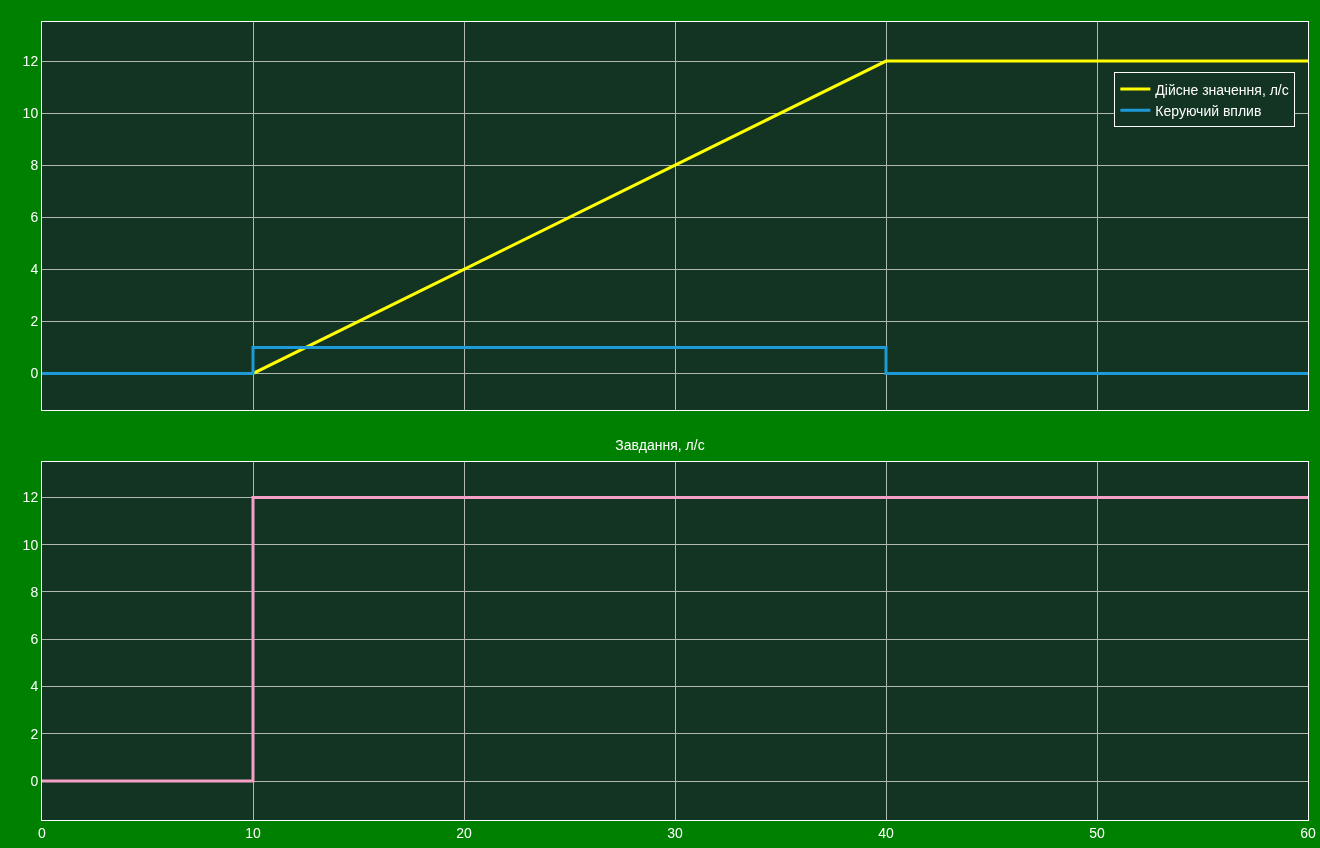 This screenshot has width=1320, height=848. Describe the element at coordinates (1222, 89) in the screenshot. I see `legend-label: Дійсне значення, л/с` at that location.